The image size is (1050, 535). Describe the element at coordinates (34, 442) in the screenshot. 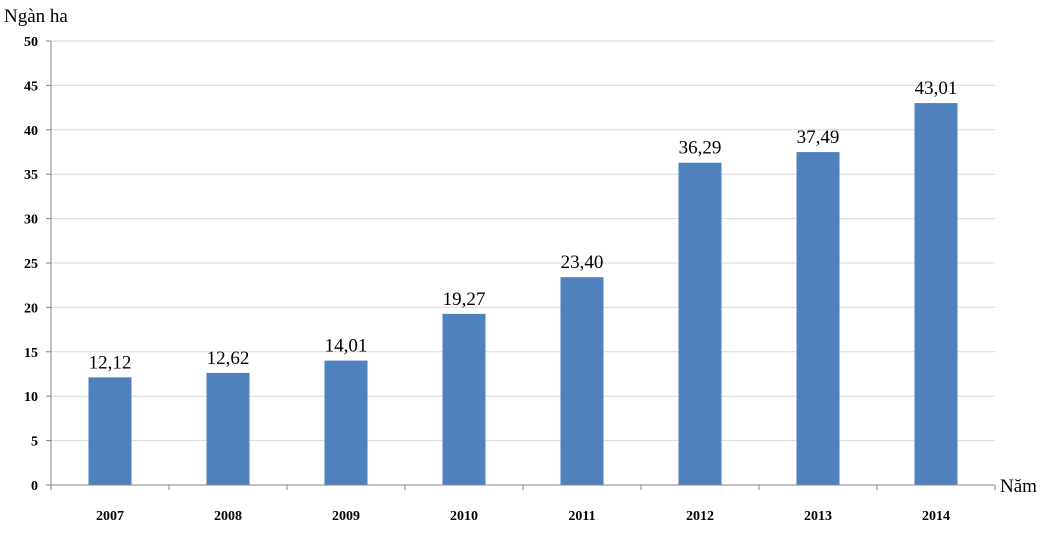

I see `y-tick-label: 5` at that location.